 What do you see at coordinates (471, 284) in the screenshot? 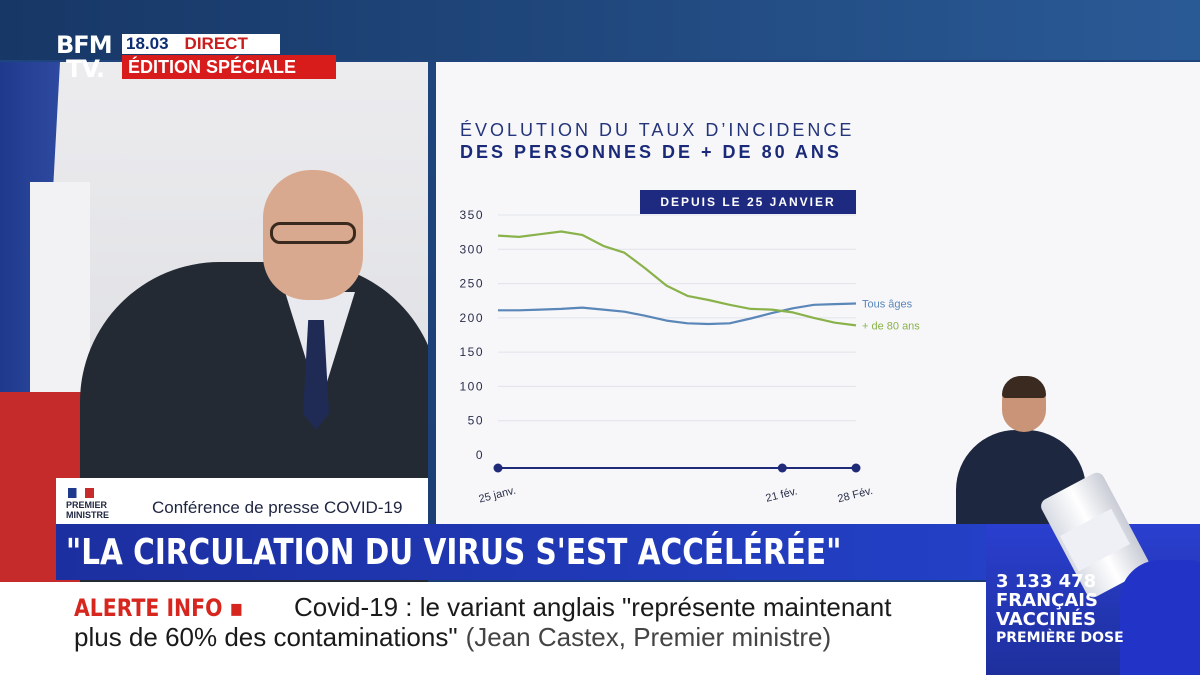
I see `y-tick-label: 250` at bounding box center [471, 284].